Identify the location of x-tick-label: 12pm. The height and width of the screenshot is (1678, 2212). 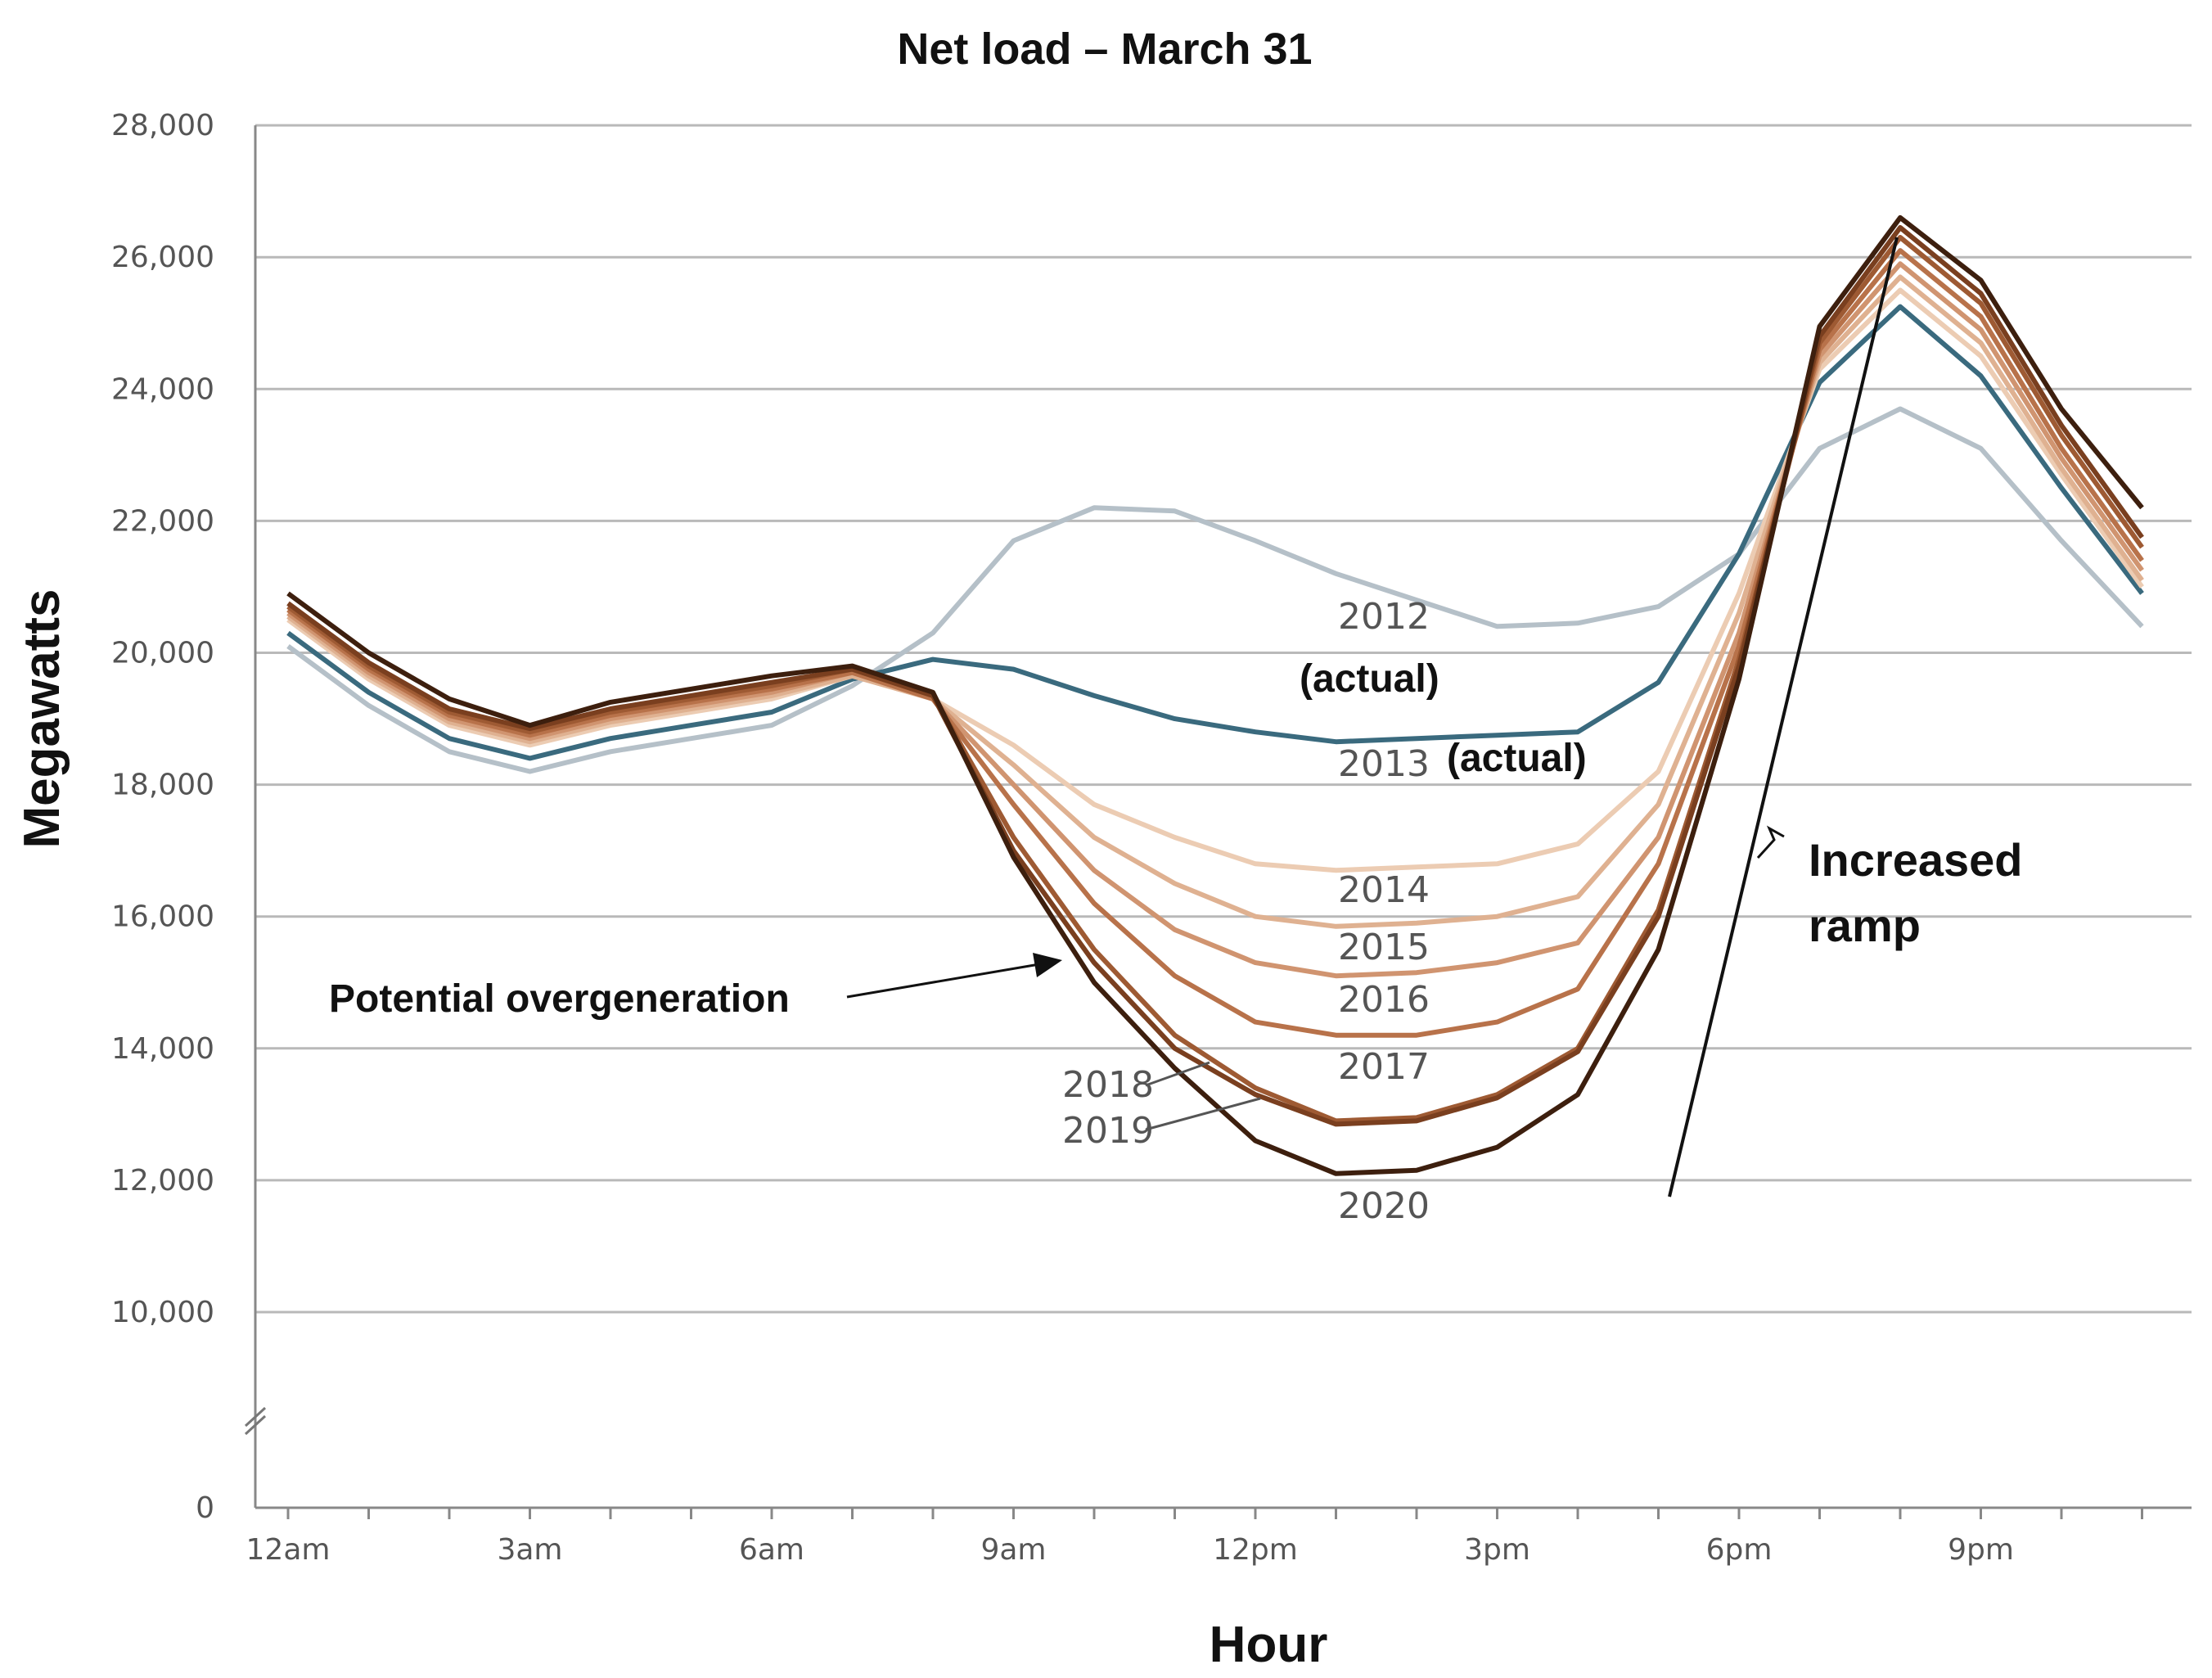
(1255, 1550).